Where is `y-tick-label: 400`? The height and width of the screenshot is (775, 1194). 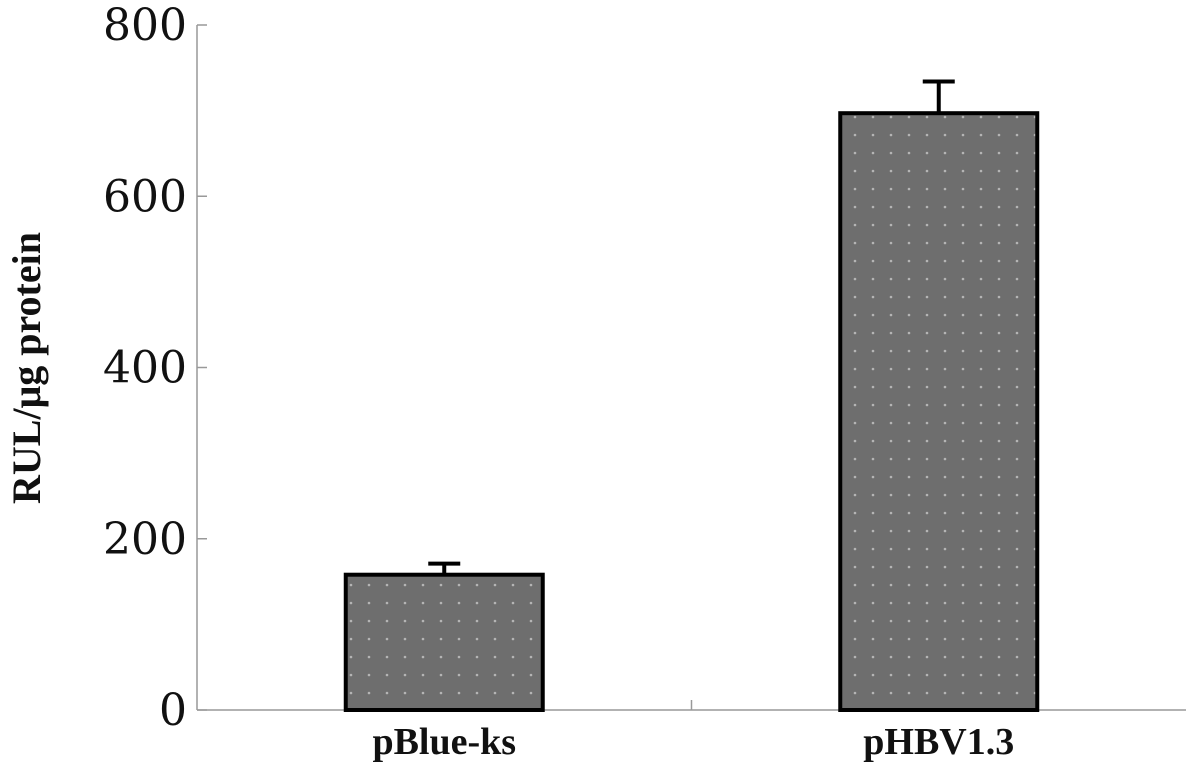 y-tick-label: 400 is located at coordinates (145, 368).